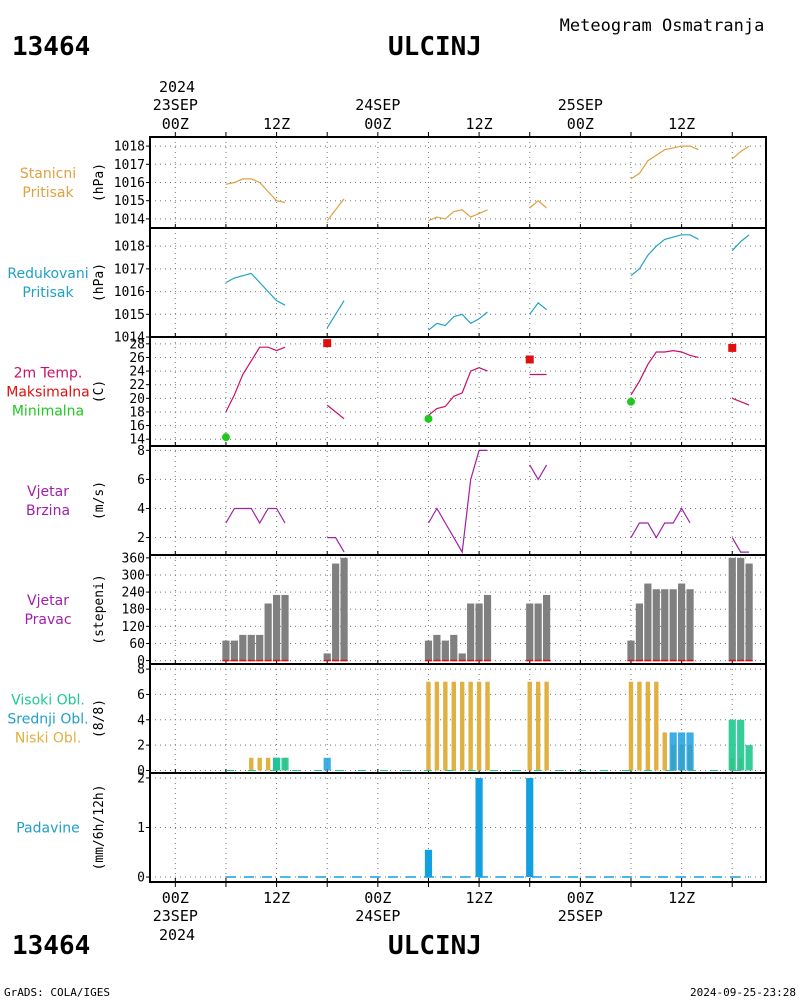 The image size is (800, 1000). Describe the element at coordinates (743, 992) in the screenshot. I see `footer-timestamp: 2024-09-25-23:28` at that location.